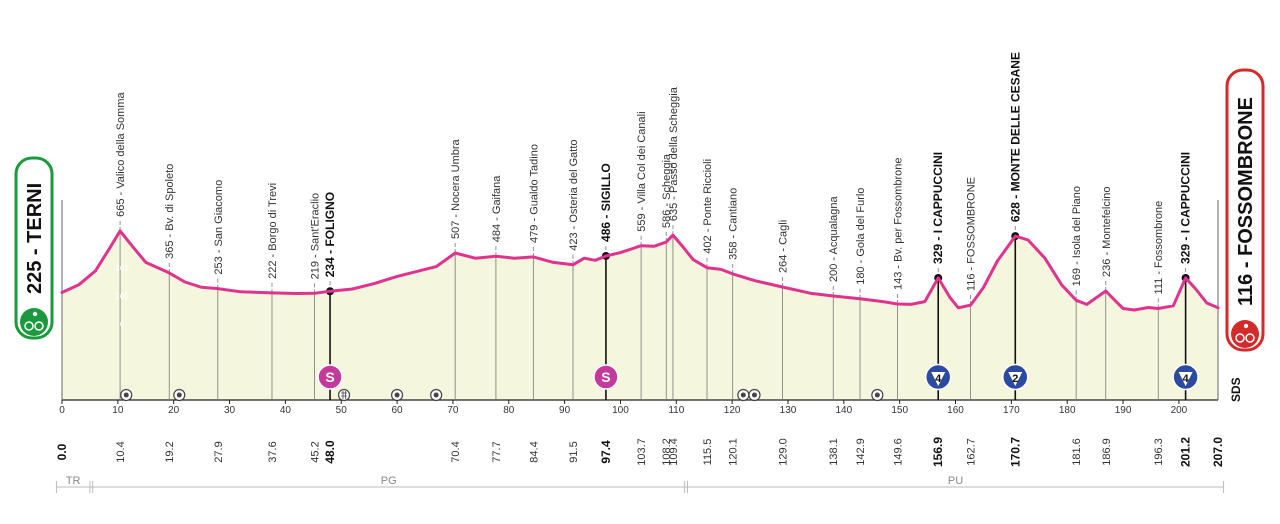 The width and height of the screenshot is (1280, 524). Describe the element at coordinates (1107, 452) in the screenshot. I see `waypoint-km-label: 186.9` at that location.